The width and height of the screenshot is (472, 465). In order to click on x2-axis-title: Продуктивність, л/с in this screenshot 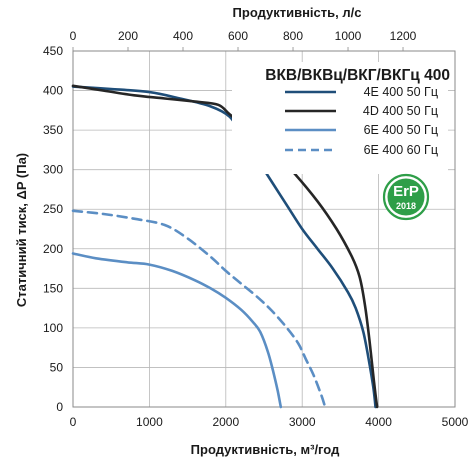, I will do `click(297, 12)`.